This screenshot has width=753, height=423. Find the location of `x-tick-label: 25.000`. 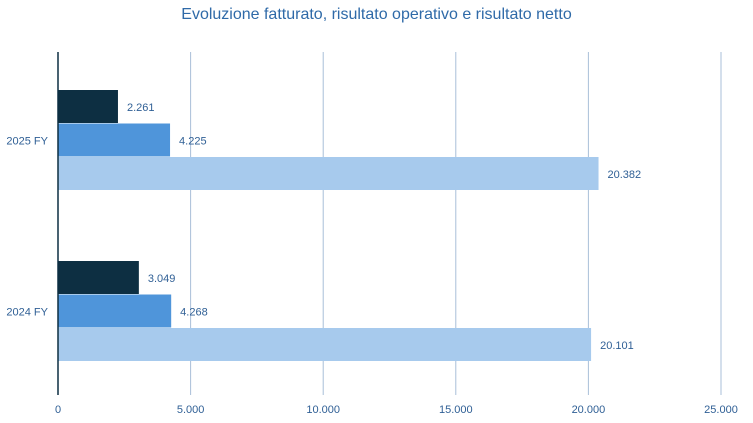

x-tick-label: 25.000 is located at coordinates (721, 410).